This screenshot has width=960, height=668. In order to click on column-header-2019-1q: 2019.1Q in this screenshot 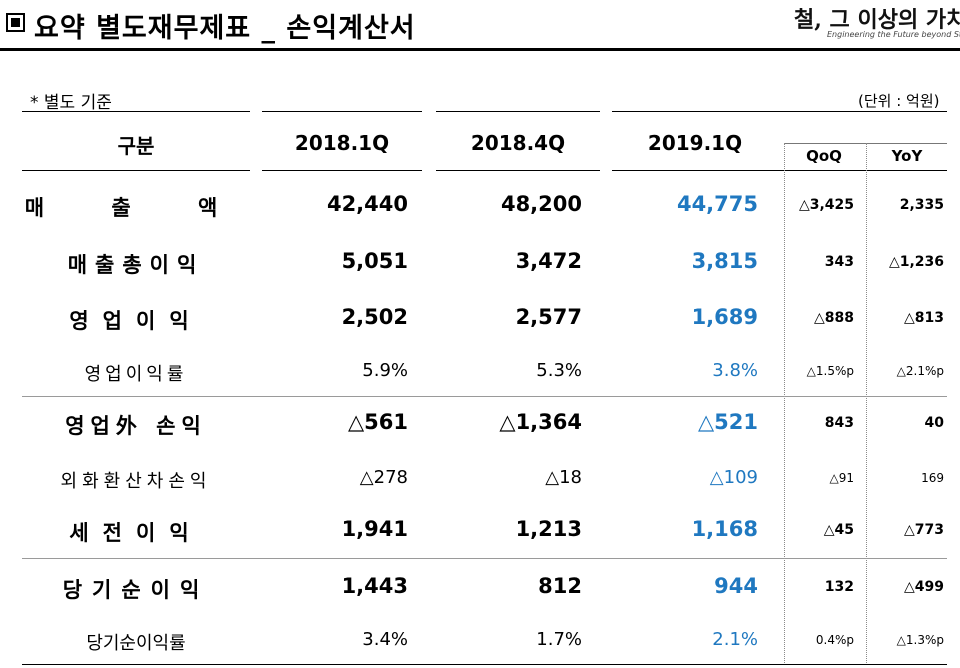, I will do `click(695, 143)`.